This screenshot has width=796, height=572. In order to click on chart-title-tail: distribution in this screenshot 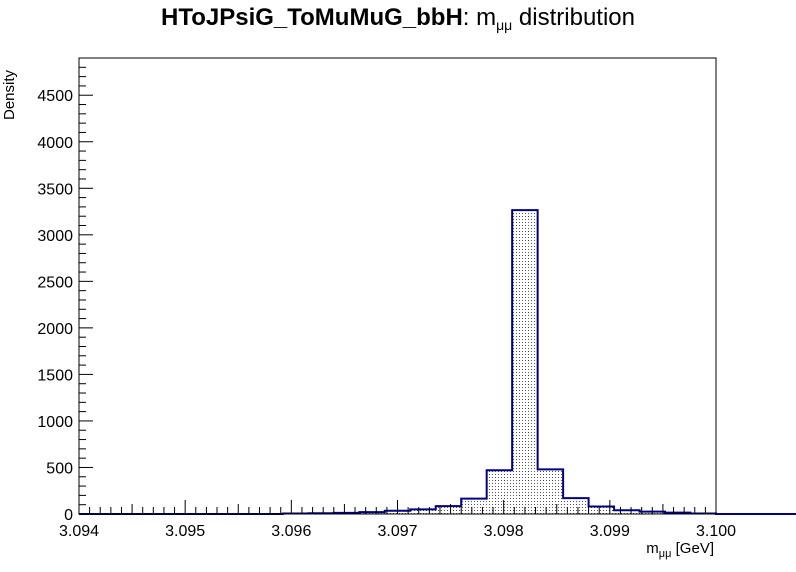, I will do `click(573, 17)`.